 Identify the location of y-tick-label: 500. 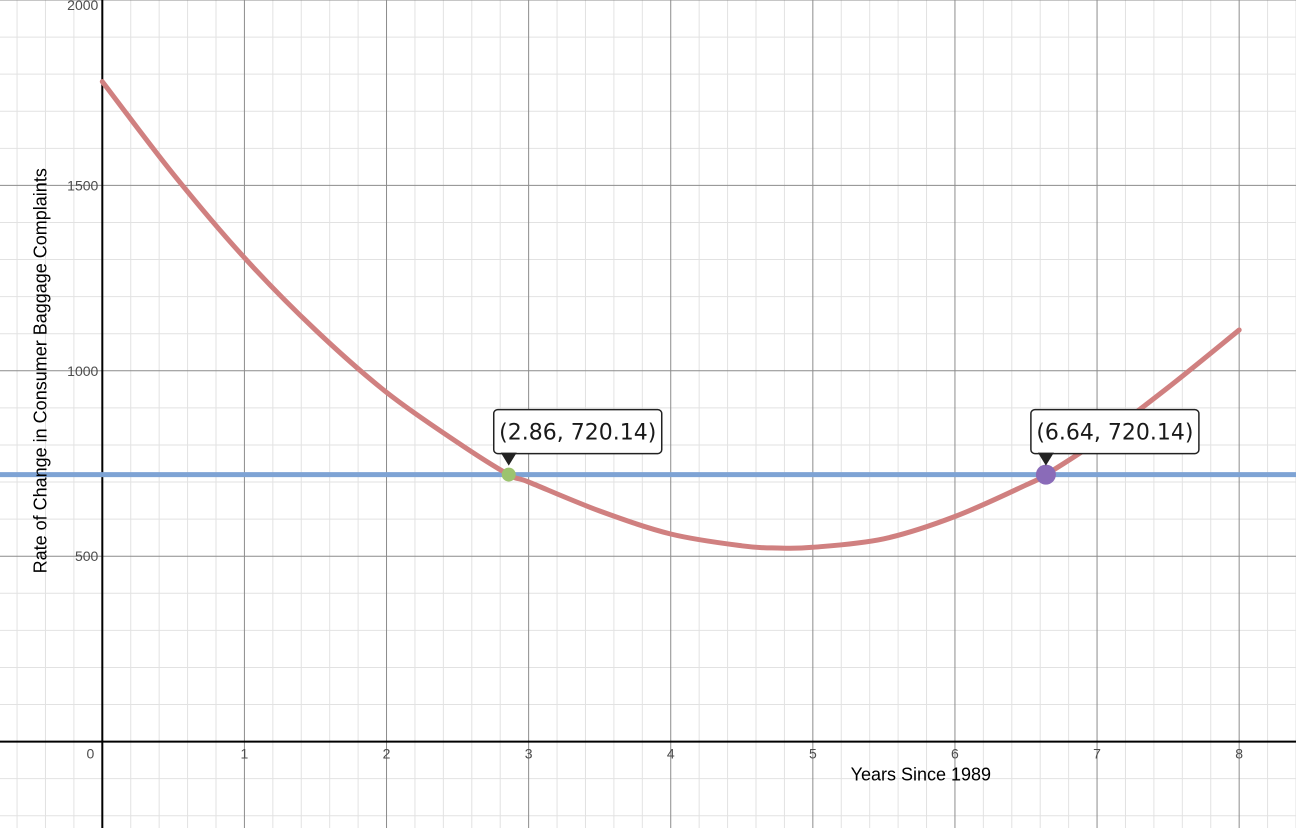
(87, 556).